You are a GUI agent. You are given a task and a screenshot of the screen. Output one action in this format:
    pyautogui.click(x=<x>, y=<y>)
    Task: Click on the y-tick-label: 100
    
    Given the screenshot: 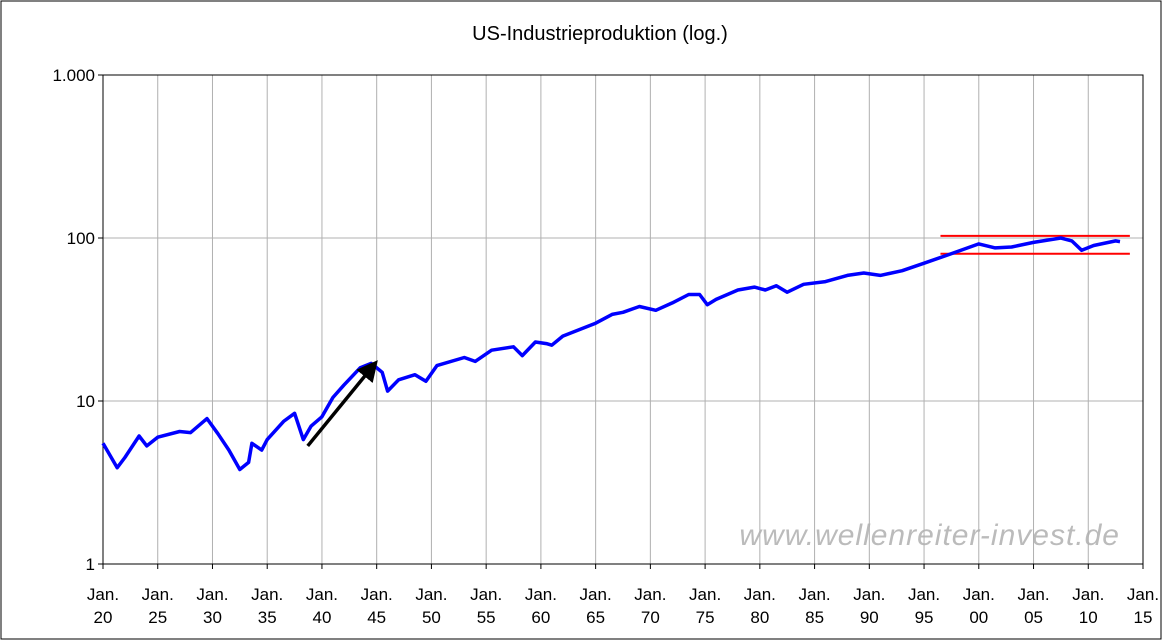 What is the action you would take?
    pyautogui.click(x=81, y=238)
    